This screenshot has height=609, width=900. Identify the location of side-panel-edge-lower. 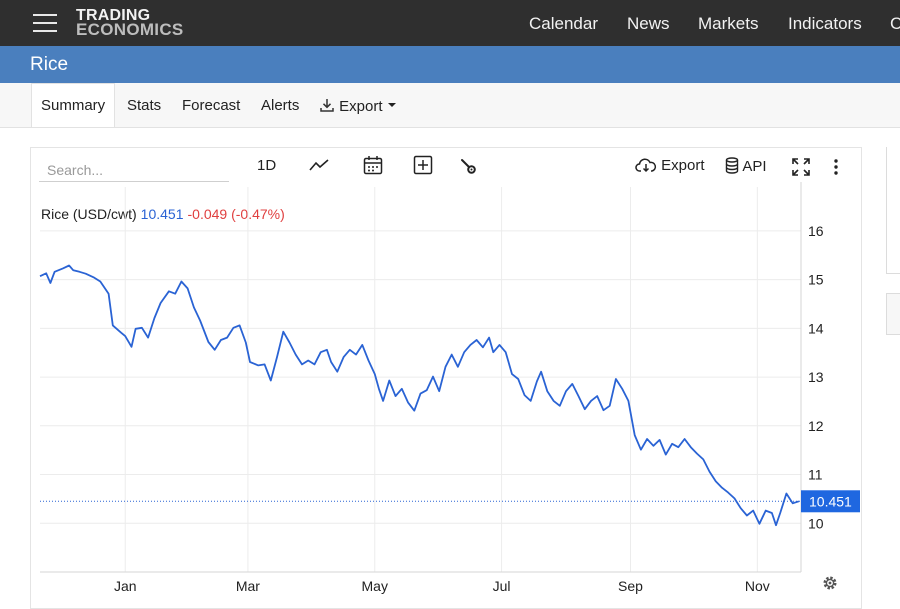
(893, 314).